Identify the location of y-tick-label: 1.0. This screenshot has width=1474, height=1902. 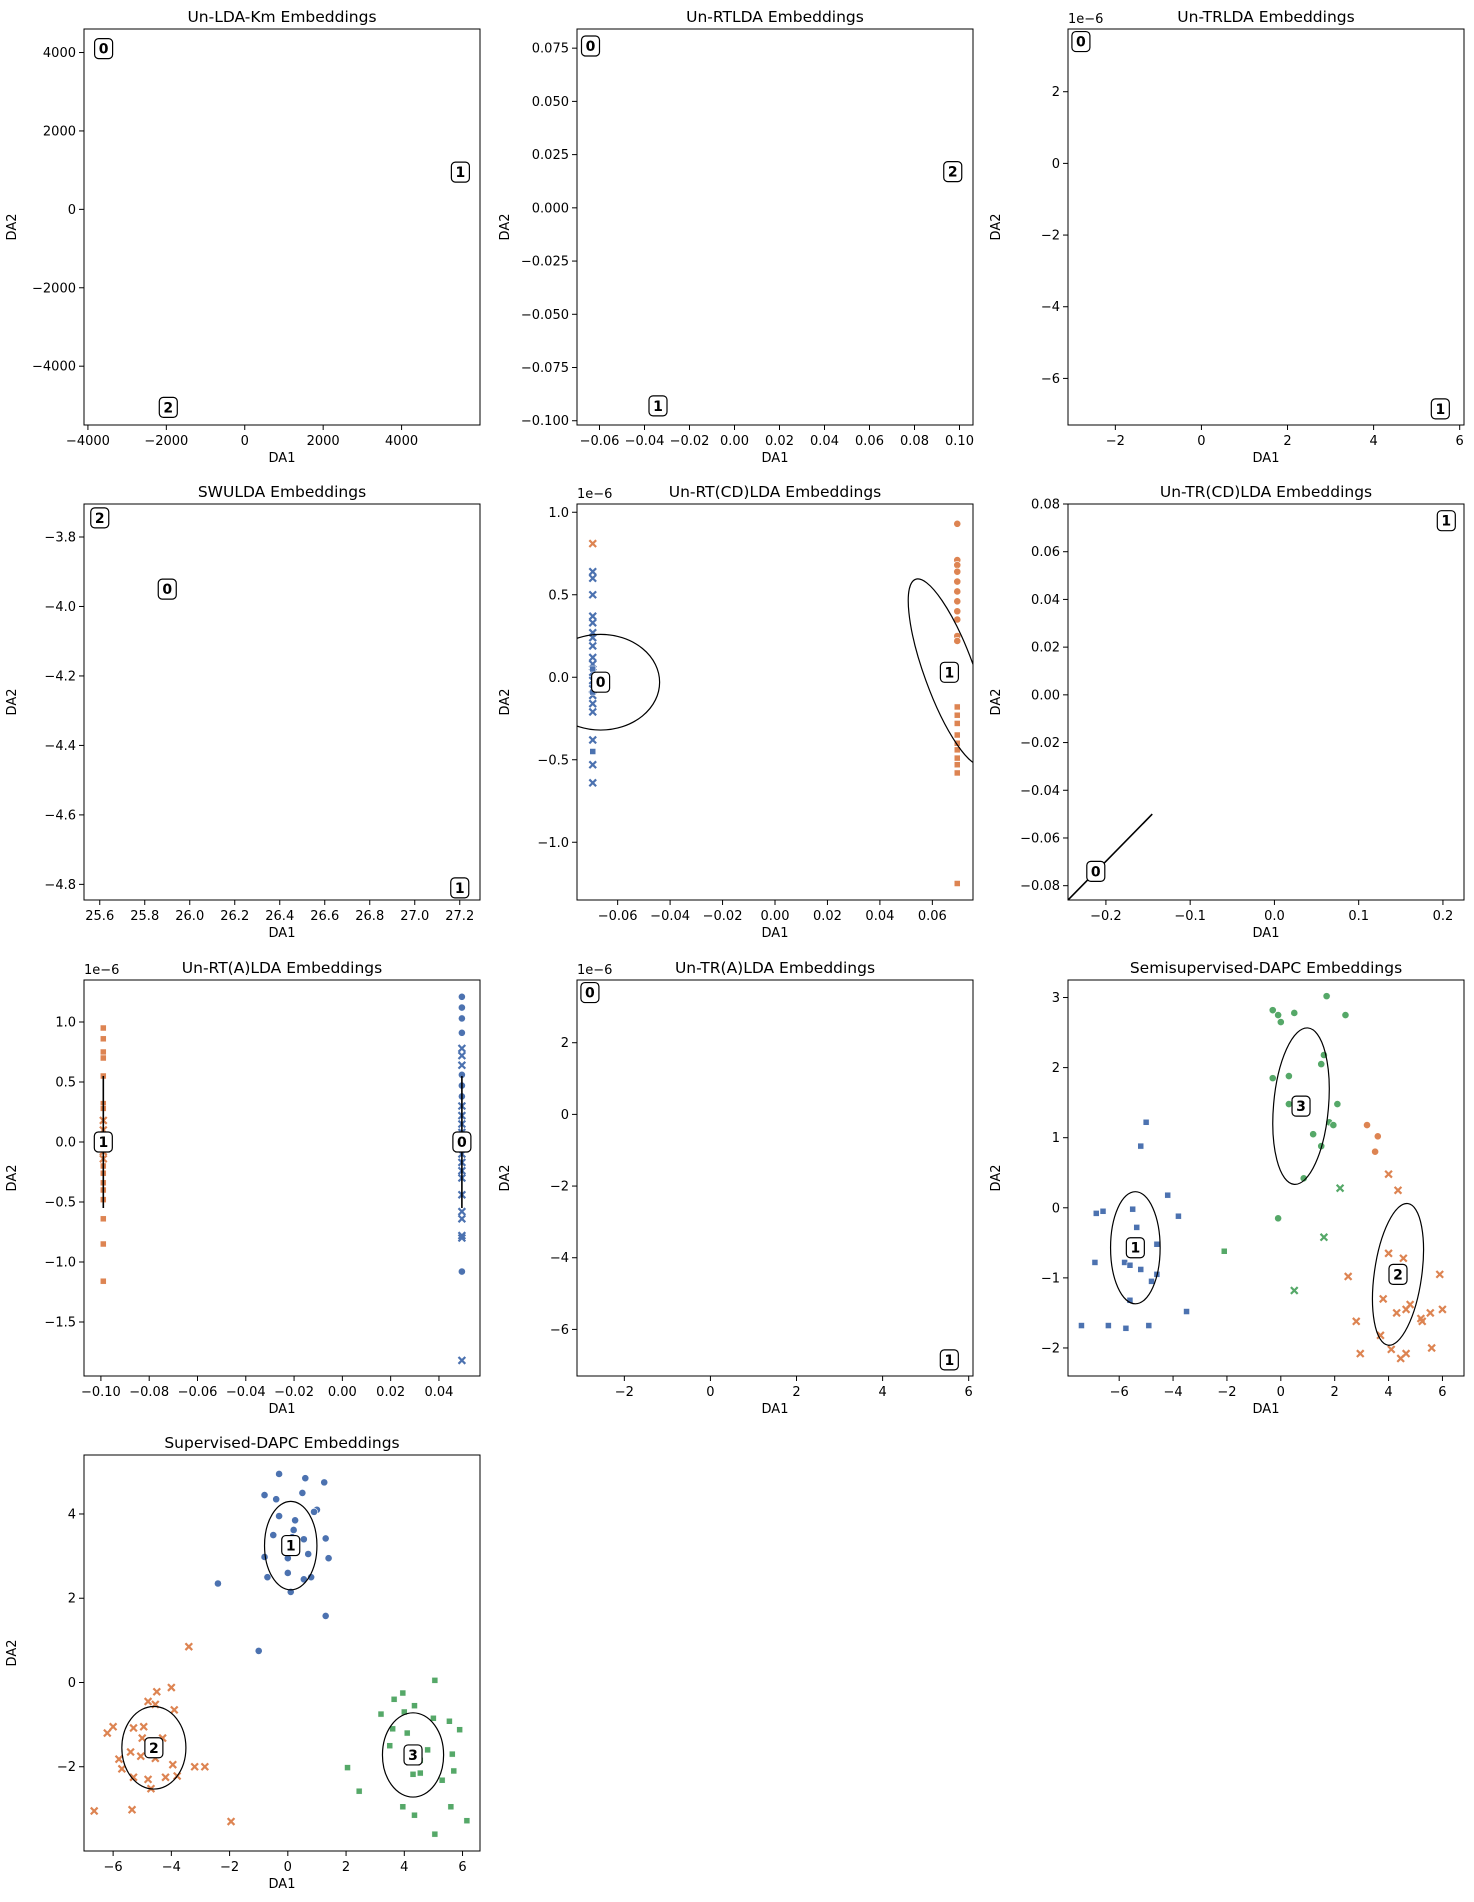
(558, 513).